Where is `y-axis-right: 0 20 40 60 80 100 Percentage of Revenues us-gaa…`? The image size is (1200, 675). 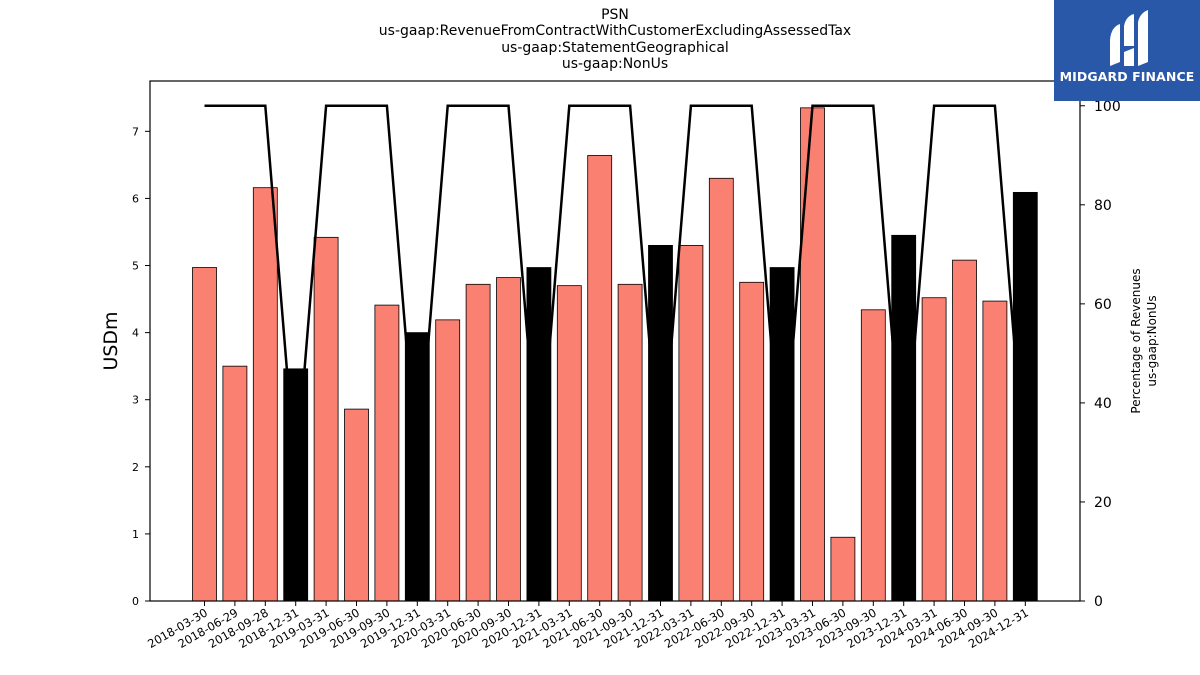 y-axis-right: 0 20 40 60 80 100 Percentage of Revenues us-gaa… is located at coordinates (1119, 354).